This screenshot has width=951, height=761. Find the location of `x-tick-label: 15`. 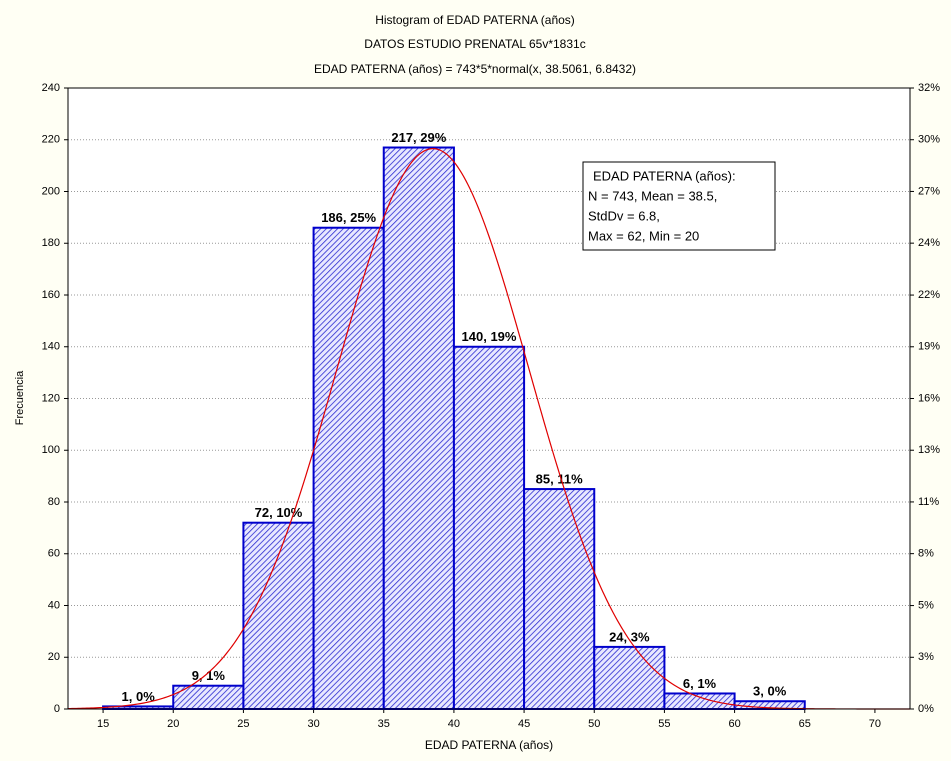

x-tick-label: 15 is located at coordinates (103, 724).